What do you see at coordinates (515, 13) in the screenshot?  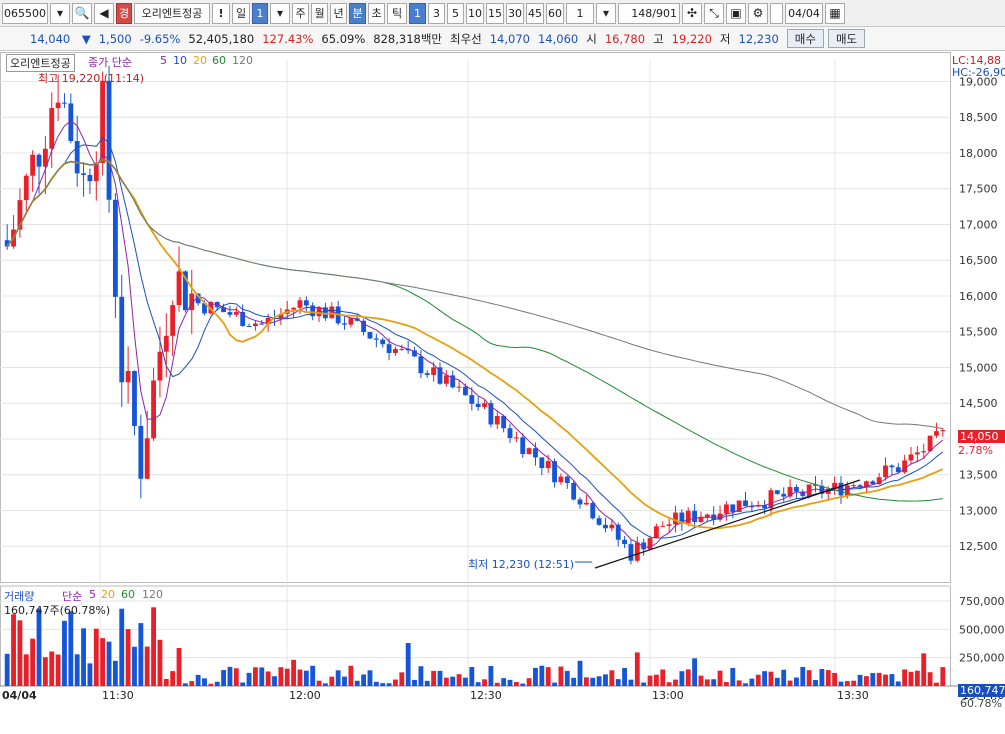 I see `interval-30: 30` at bounding box center [515, 13].